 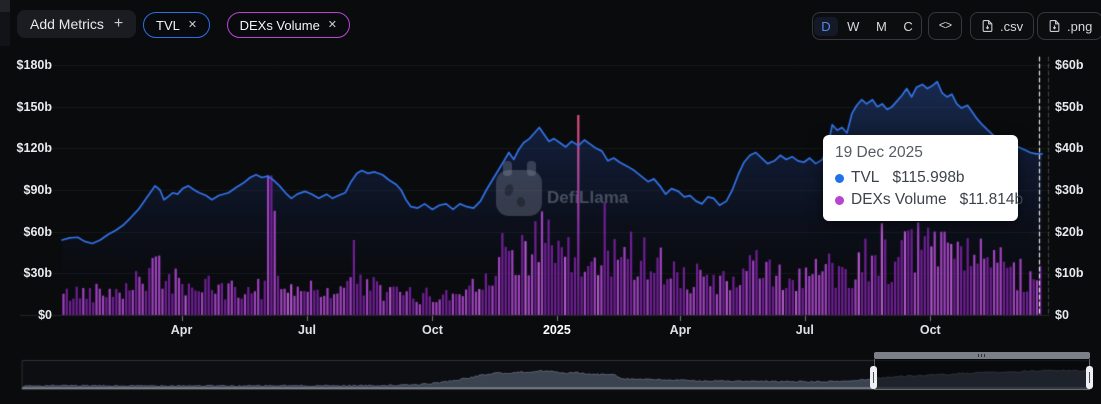 What do you see at coordinates (991, 199) in the screenshot?
I see `series-value: $11.814b` at bounding box center [991, 199].